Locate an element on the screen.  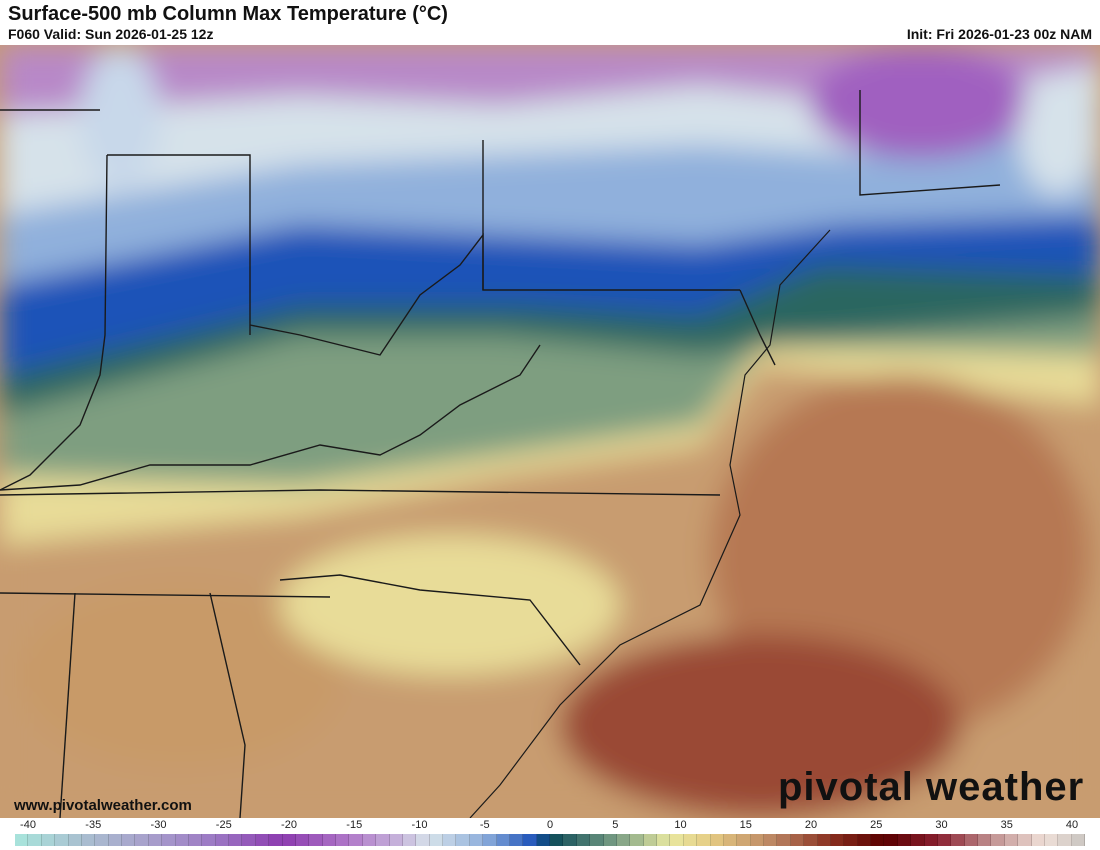
colorbar-tick-label: 5 is located at coordinates (615, 825).